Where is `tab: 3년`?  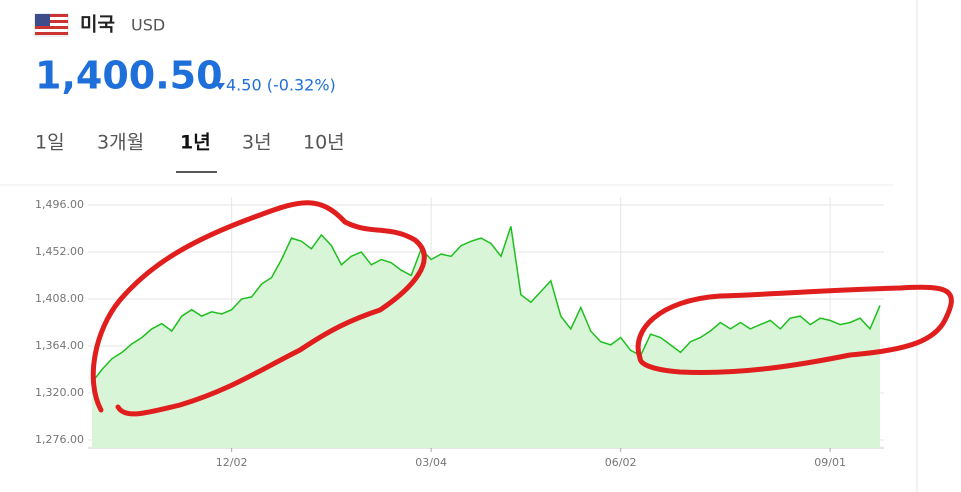 tab: 3년 is located at coordinates (257, 143).